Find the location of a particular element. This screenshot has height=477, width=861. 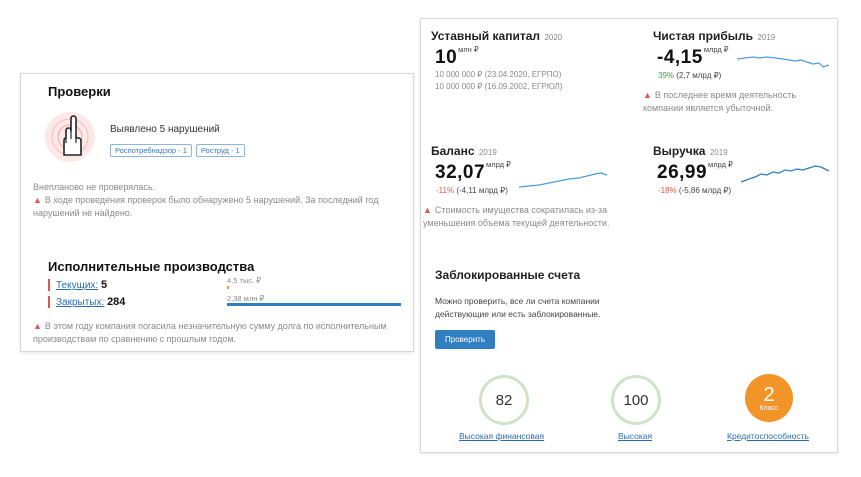

badge-rostrud: Роструд - 1 is located at coordinates (220, 150).